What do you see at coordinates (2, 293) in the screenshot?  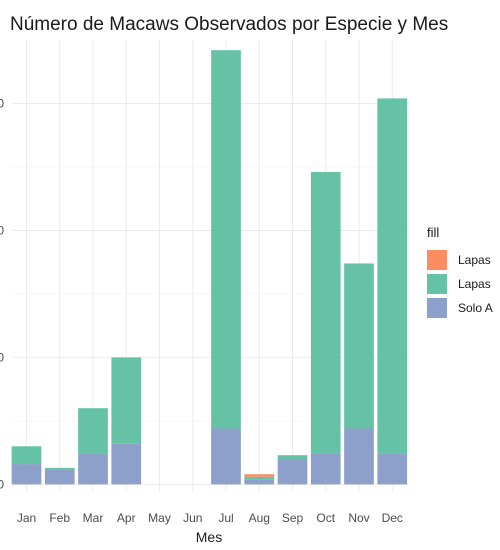 I see `y-tick-labels: 0 0 0 0` at bounding box center [2, 293].